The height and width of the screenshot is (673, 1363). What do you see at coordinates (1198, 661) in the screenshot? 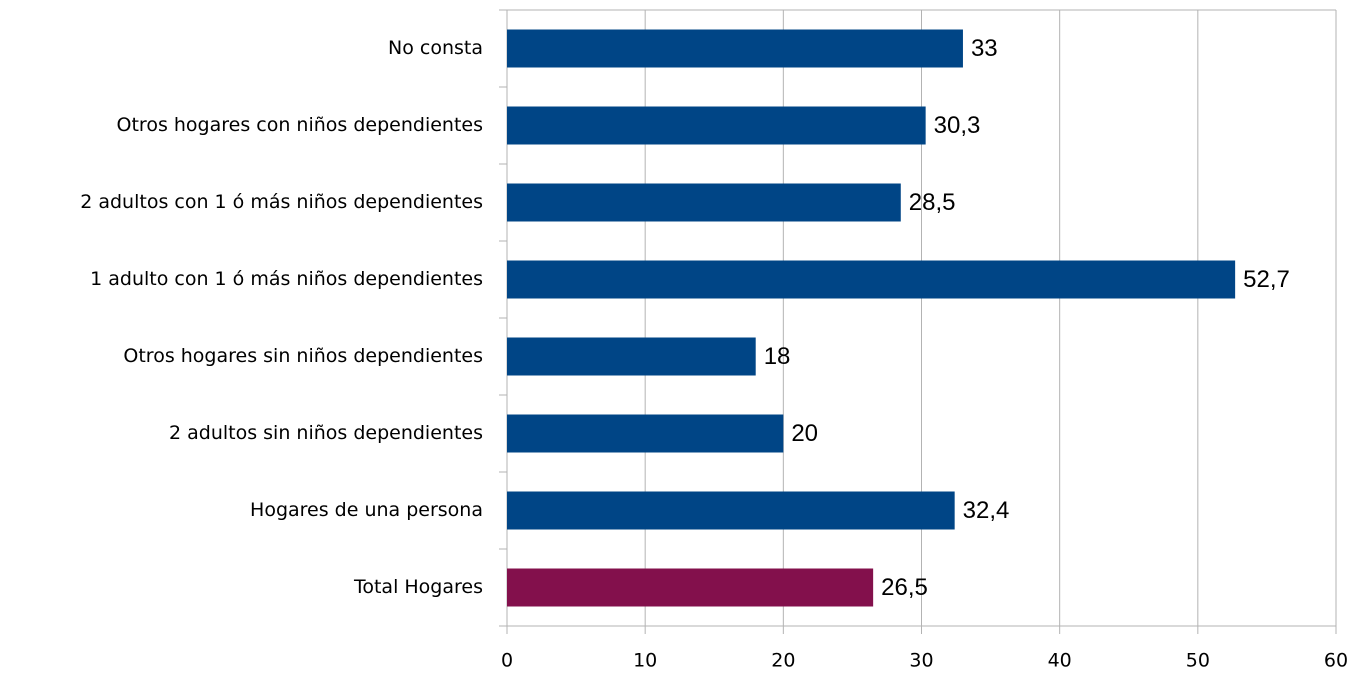
I see `x-tick-label: 50` at bounding box center [1198, 661].